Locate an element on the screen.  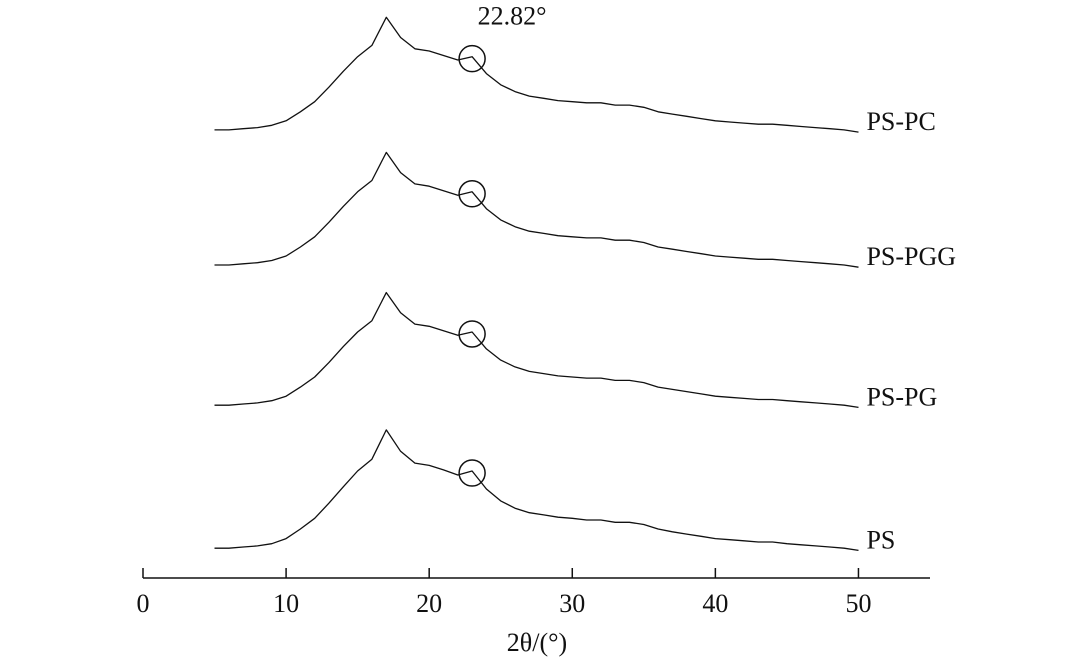
series-label: PS-PG is located at coordinates (901, 396).